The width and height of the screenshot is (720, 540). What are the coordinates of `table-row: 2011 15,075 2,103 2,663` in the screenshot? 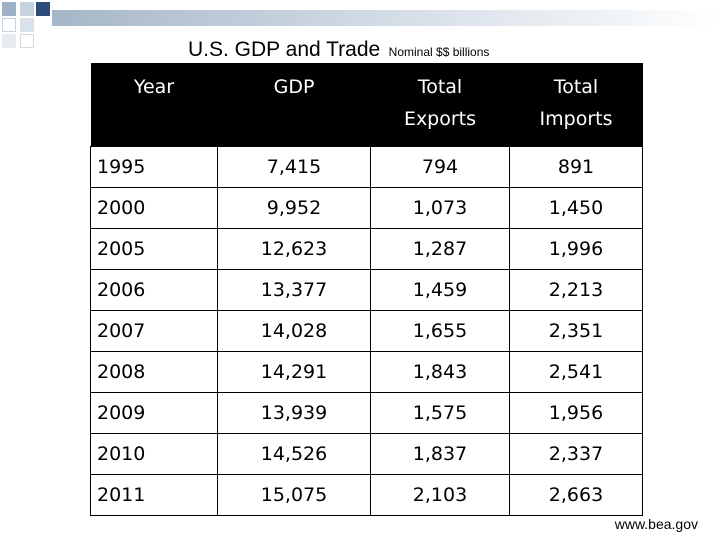 It's located at (366, 495).